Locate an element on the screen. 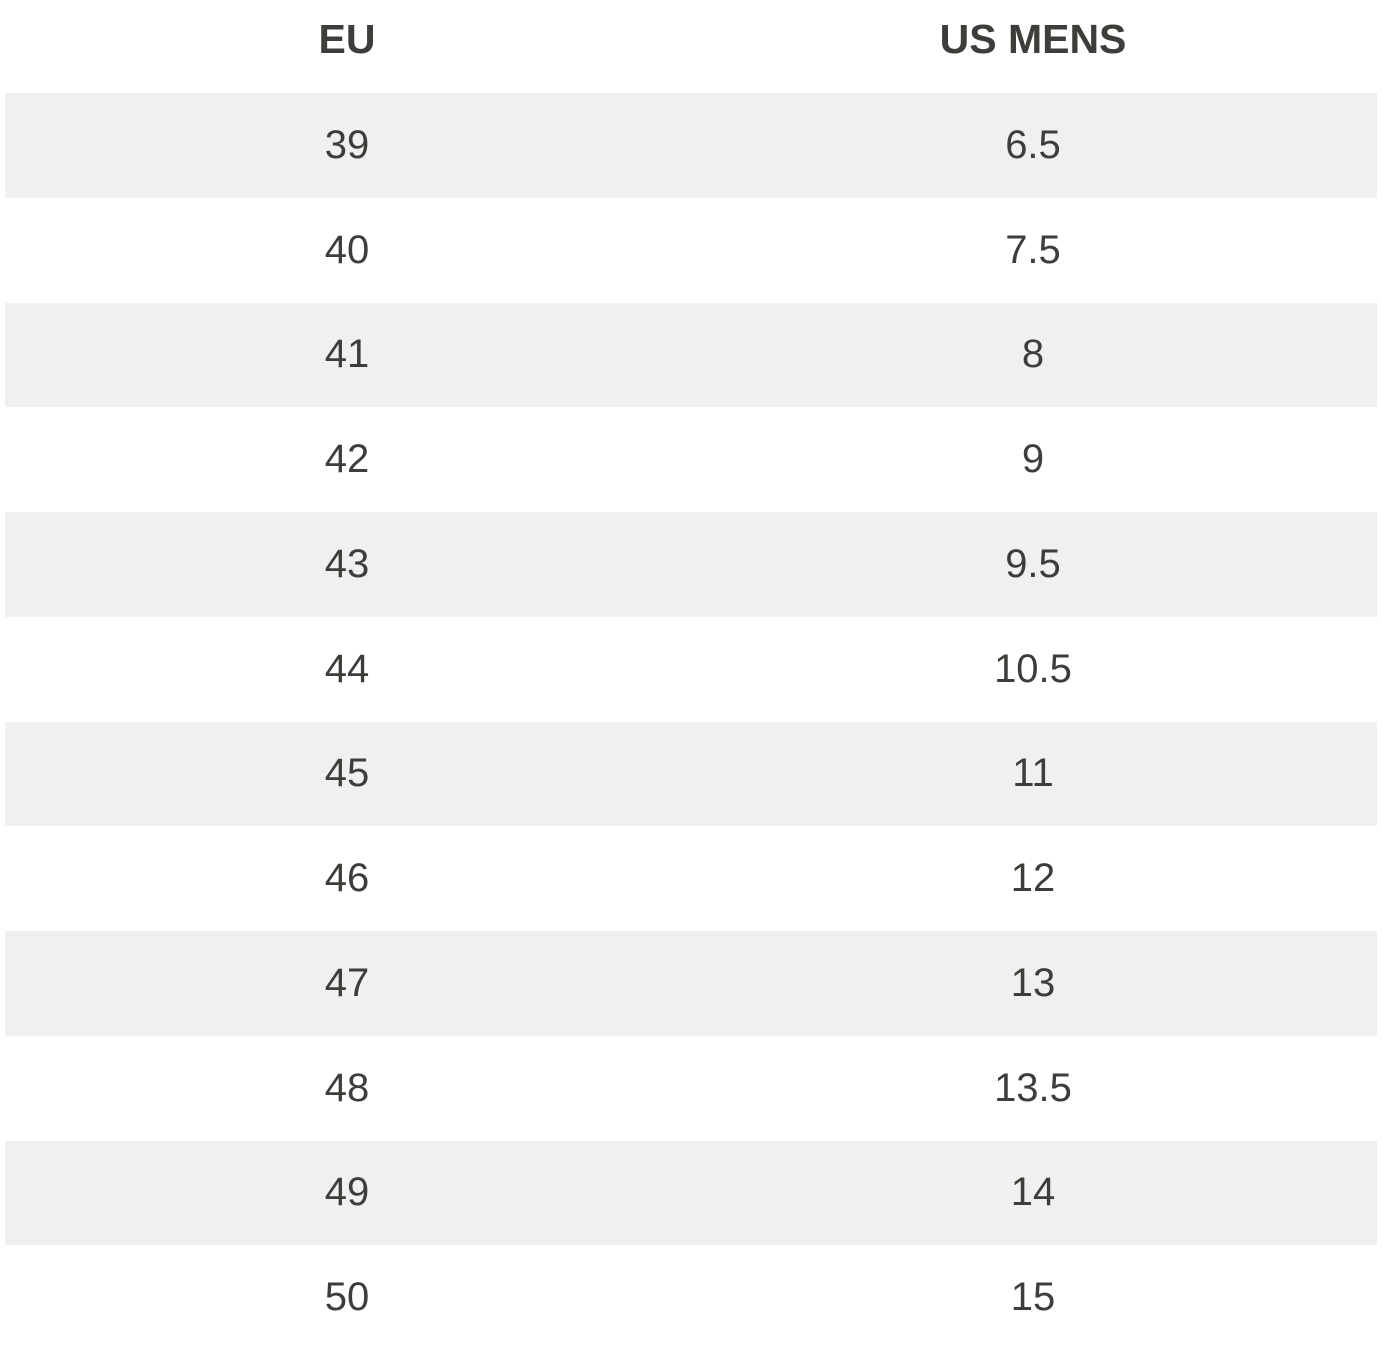 The image size is (1382, 1350). table-cell: 45 is located at coordinates (347, 773).